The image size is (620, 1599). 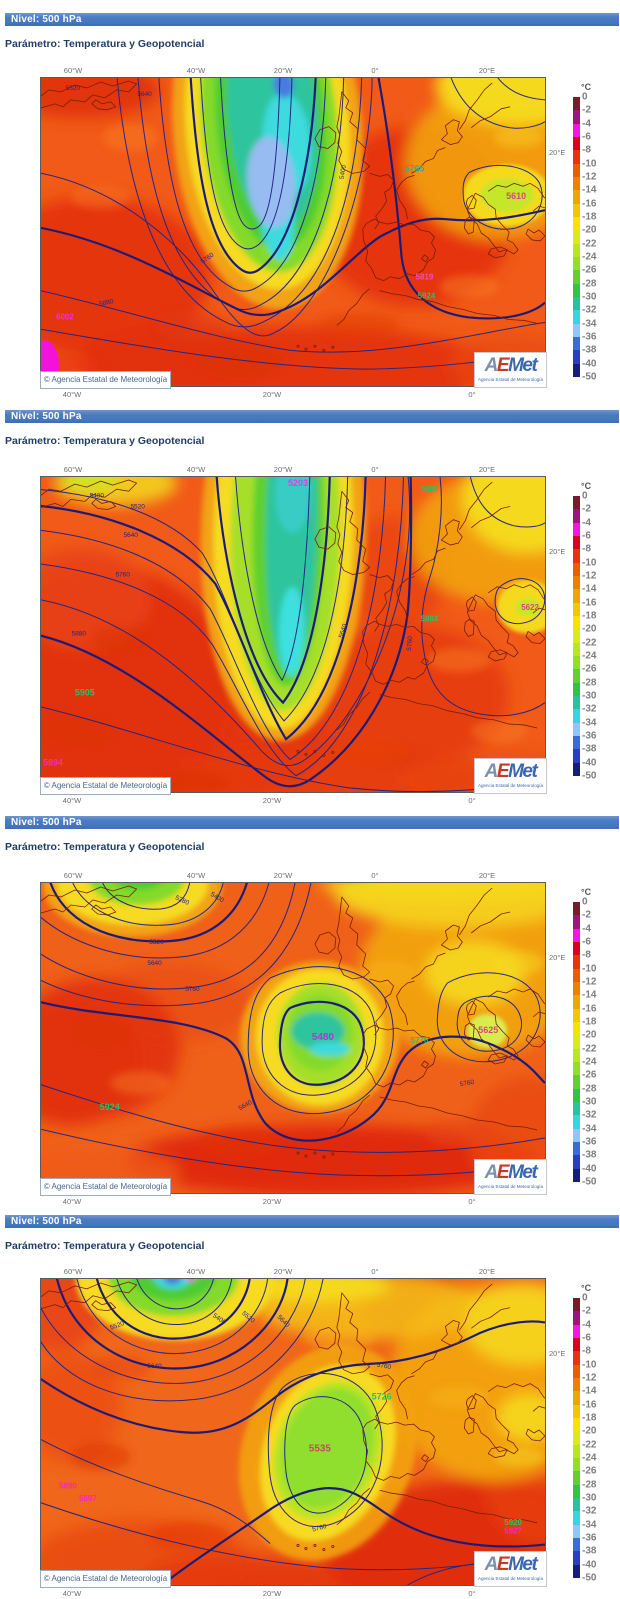 I want to click on svg-text: 5776, so click(x=420, y=1040).